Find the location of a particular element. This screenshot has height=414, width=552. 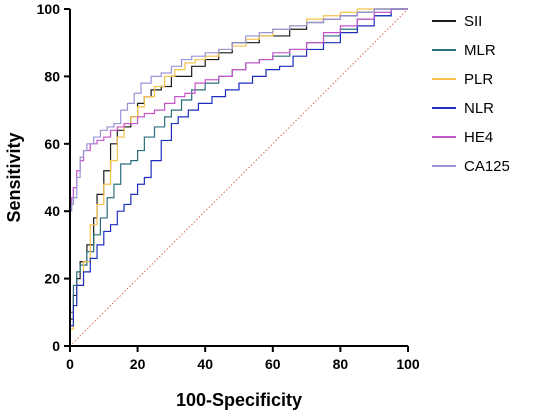

y-tick-label: 80 is located at coordinates (52, 76).